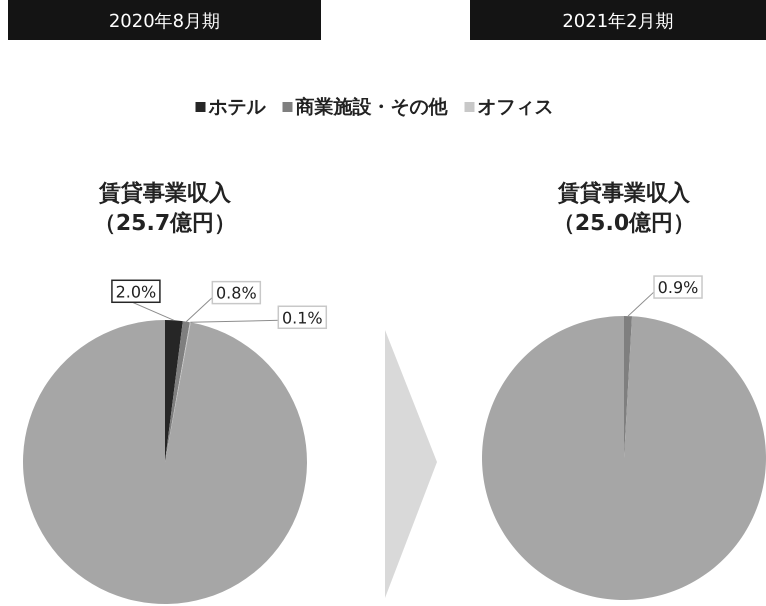 The width and height of the screenshot is (766, 606). I want to click on text: 賃貸事業収入（25.7億円）, so click(165, 208).